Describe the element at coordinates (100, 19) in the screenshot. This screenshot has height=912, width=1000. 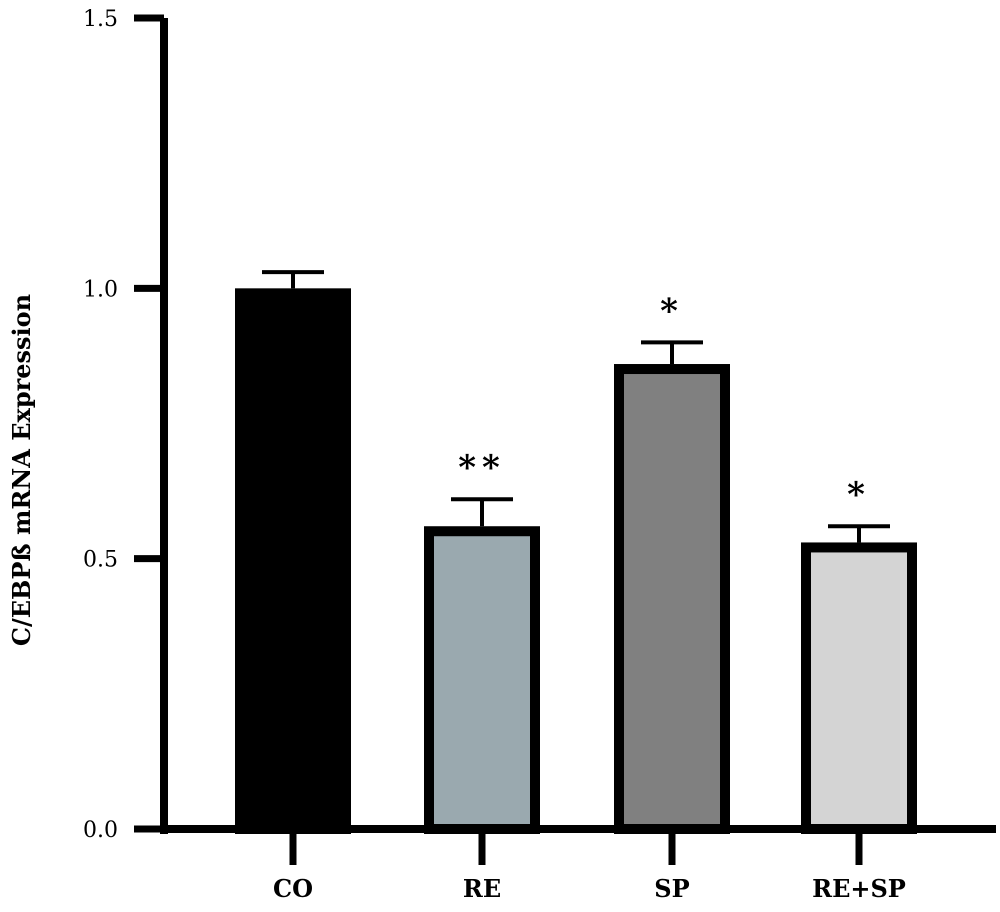
I see `y-tick-label: 1.5` at that location.